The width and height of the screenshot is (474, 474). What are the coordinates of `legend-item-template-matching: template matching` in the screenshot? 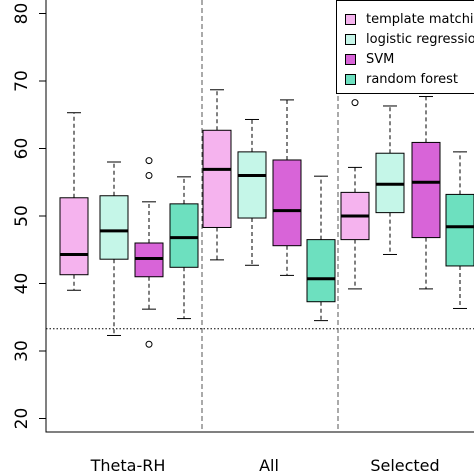 It's located at (409, 19).